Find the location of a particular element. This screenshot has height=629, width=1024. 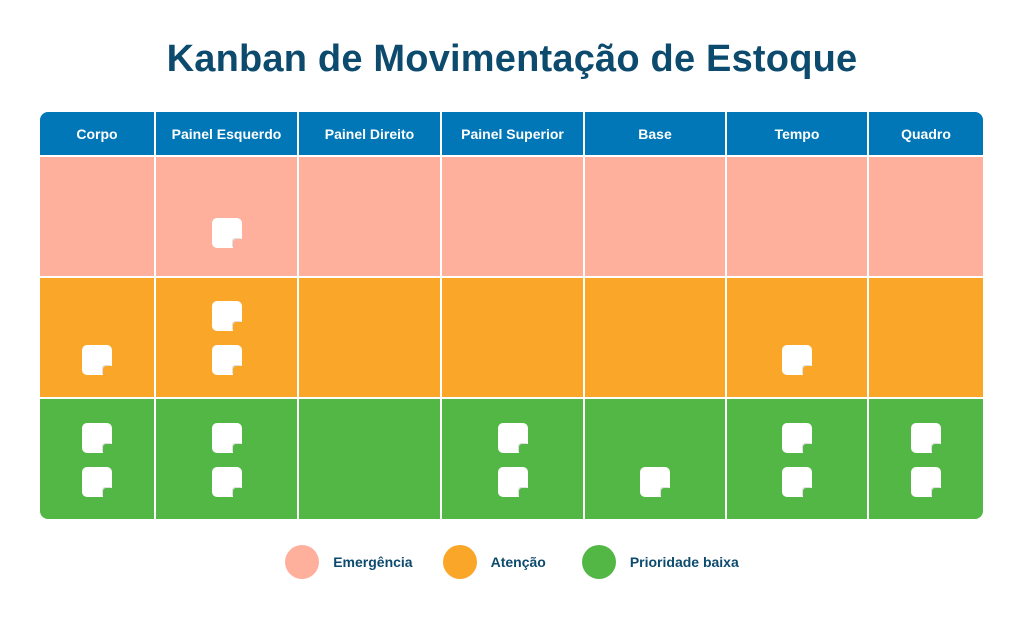

legend-label: Prioridade baixa is located at coordinates (684, 562).